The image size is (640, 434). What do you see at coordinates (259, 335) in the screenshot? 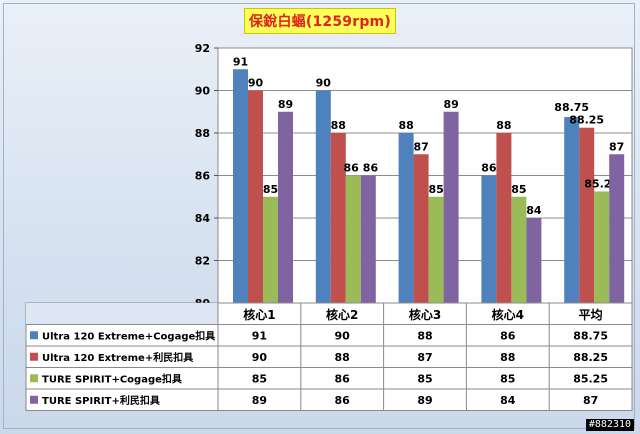
I see `table-cell-value: 91` at bounding box center [259, 335].